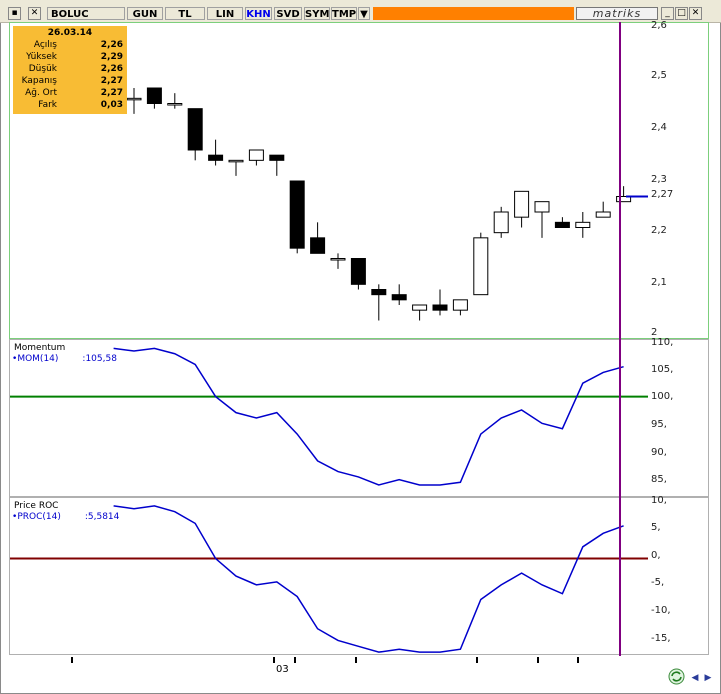 This screenshot has height=694, width=721. Describe the element at coordinates (659, 479) in the screenshot. I see `momentum-axis-label: 85,` at that location.